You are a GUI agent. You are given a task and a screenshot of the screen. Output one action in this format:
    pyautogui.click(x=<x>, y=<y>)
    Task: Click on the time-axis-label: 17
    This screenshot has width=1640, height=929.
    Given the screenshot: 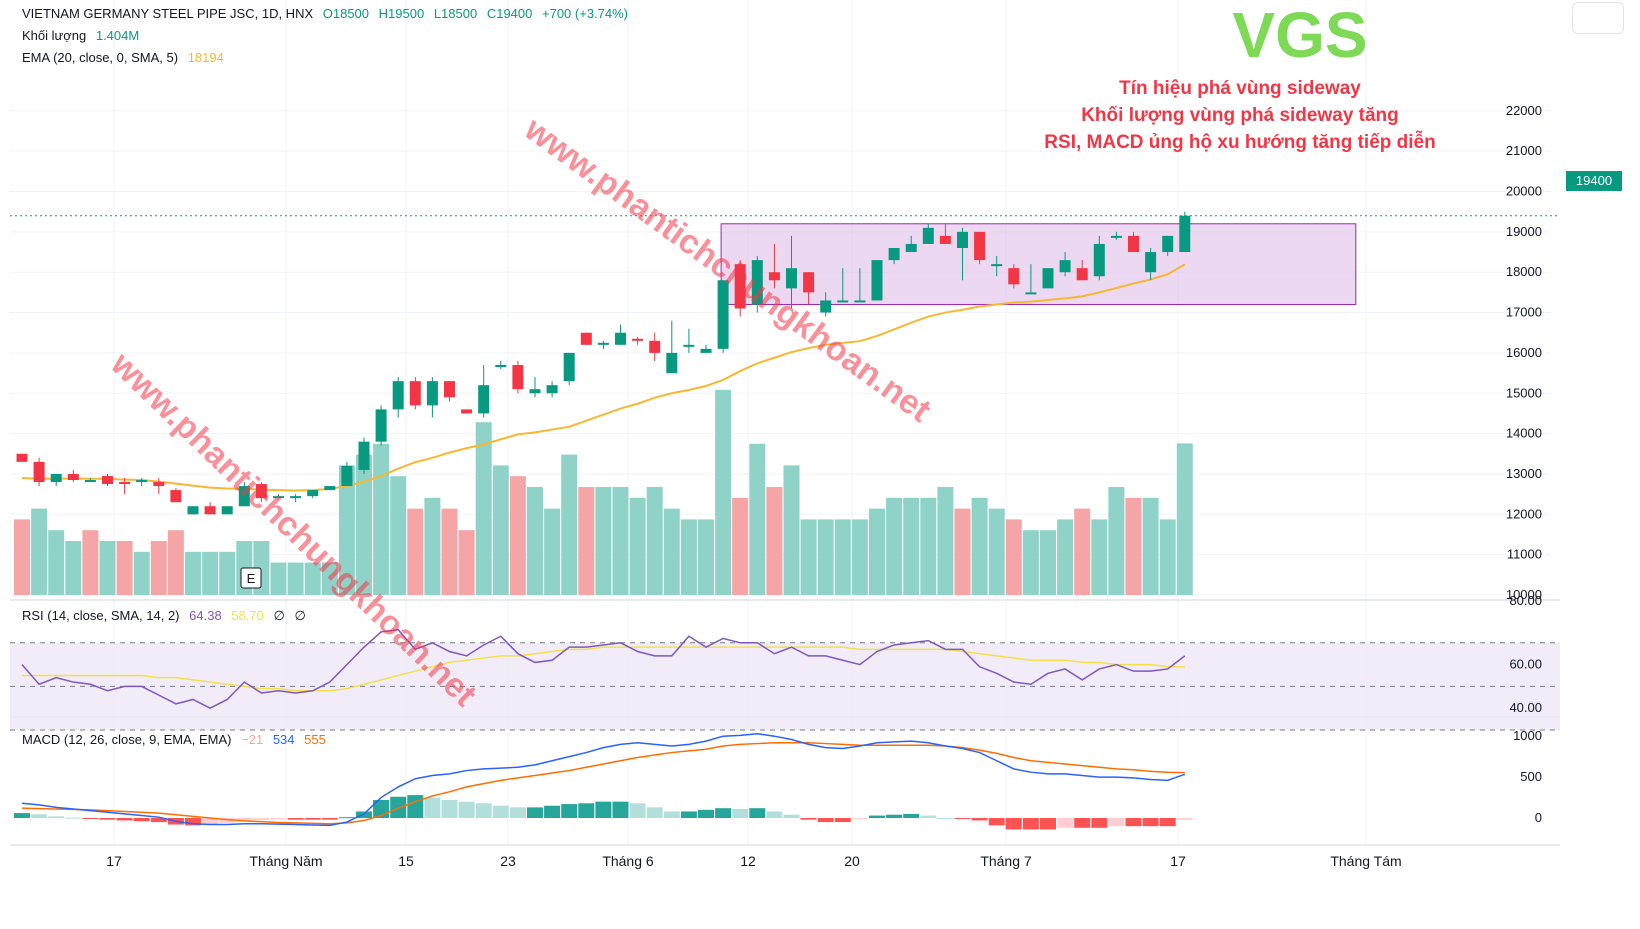 What is the action you would take?
    pyautogui.click(x=1178, y=861)
    